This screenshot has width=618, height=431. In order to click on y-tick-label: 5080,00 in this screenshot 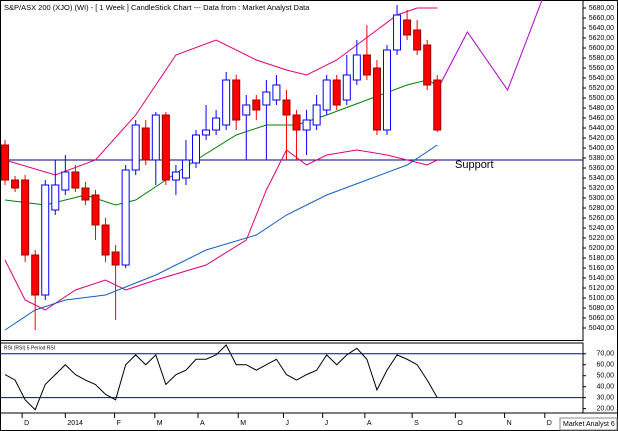, I will do `click(601, 308)`.